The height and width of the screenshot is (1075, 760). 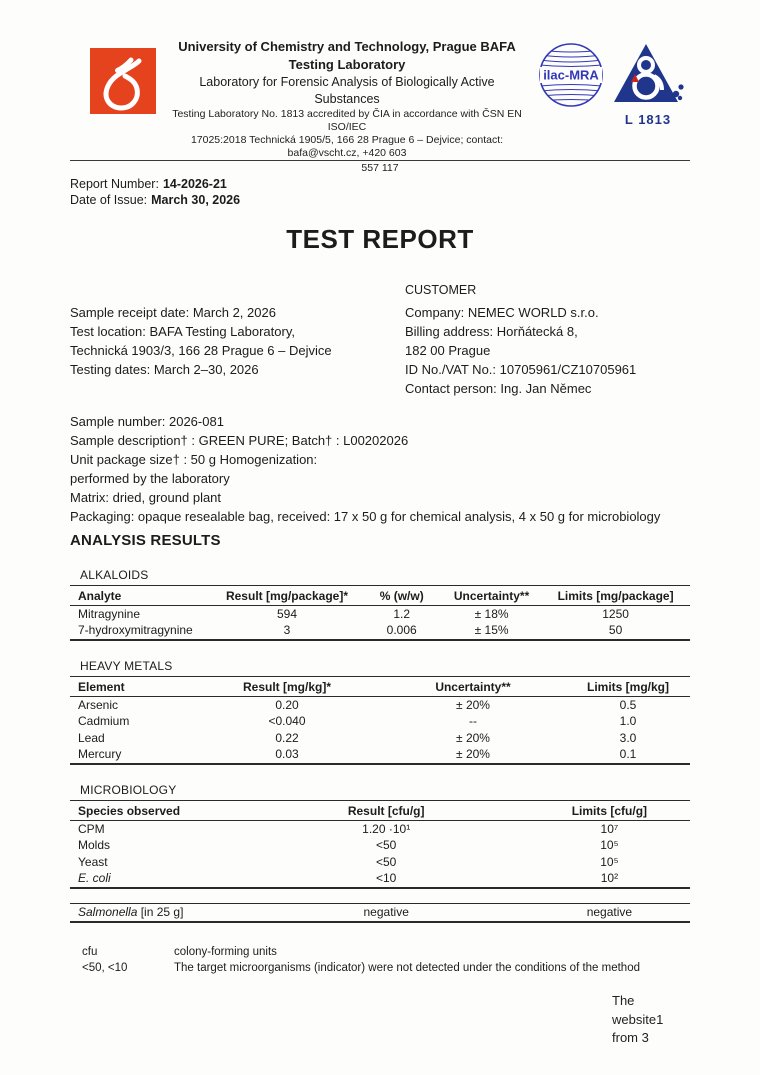 What do you see at coordinates (380, 614) in the screenshot?
I see `table-row: Mitragynine 594 1.2 ± 18% 1250` at bounding box center [380, 614].